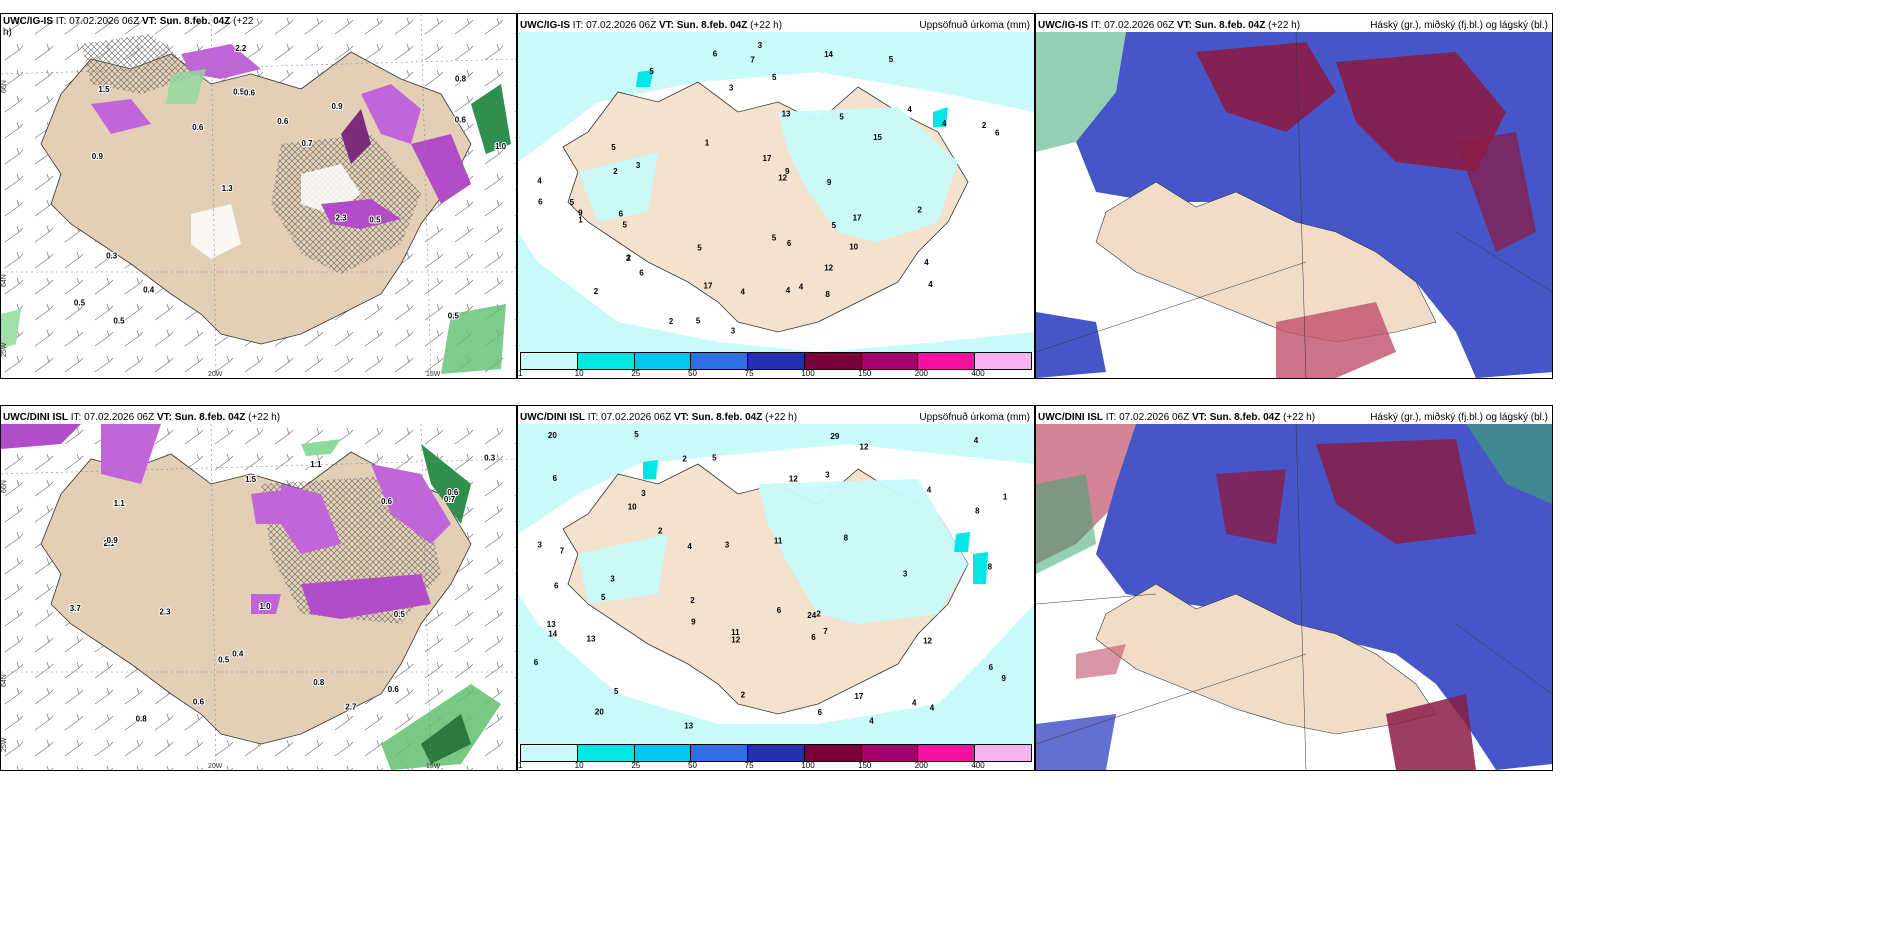  What do you see at coordinates (974, 417) in the screenshot?
I see `panel-subtitle: Uppsöfnuð úrkoma (mm)` at bounding box center [974, 417].